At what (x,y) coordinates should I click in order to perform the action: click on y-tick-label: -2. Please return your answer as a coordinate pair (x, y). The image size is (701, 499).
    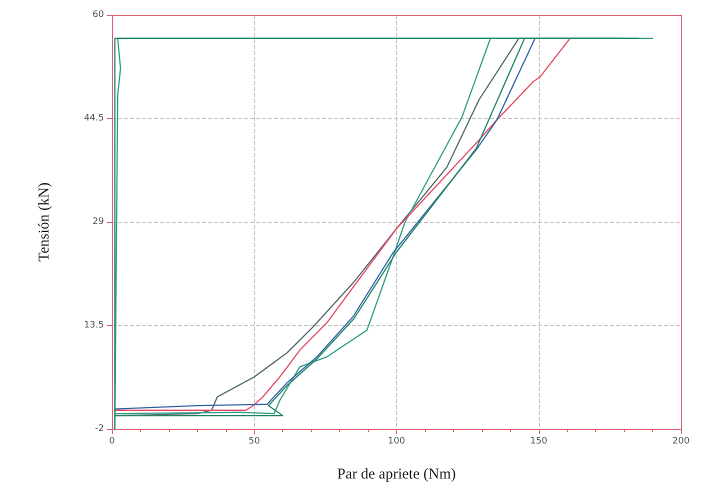
    Looking at the image, I should click on (99, 429).